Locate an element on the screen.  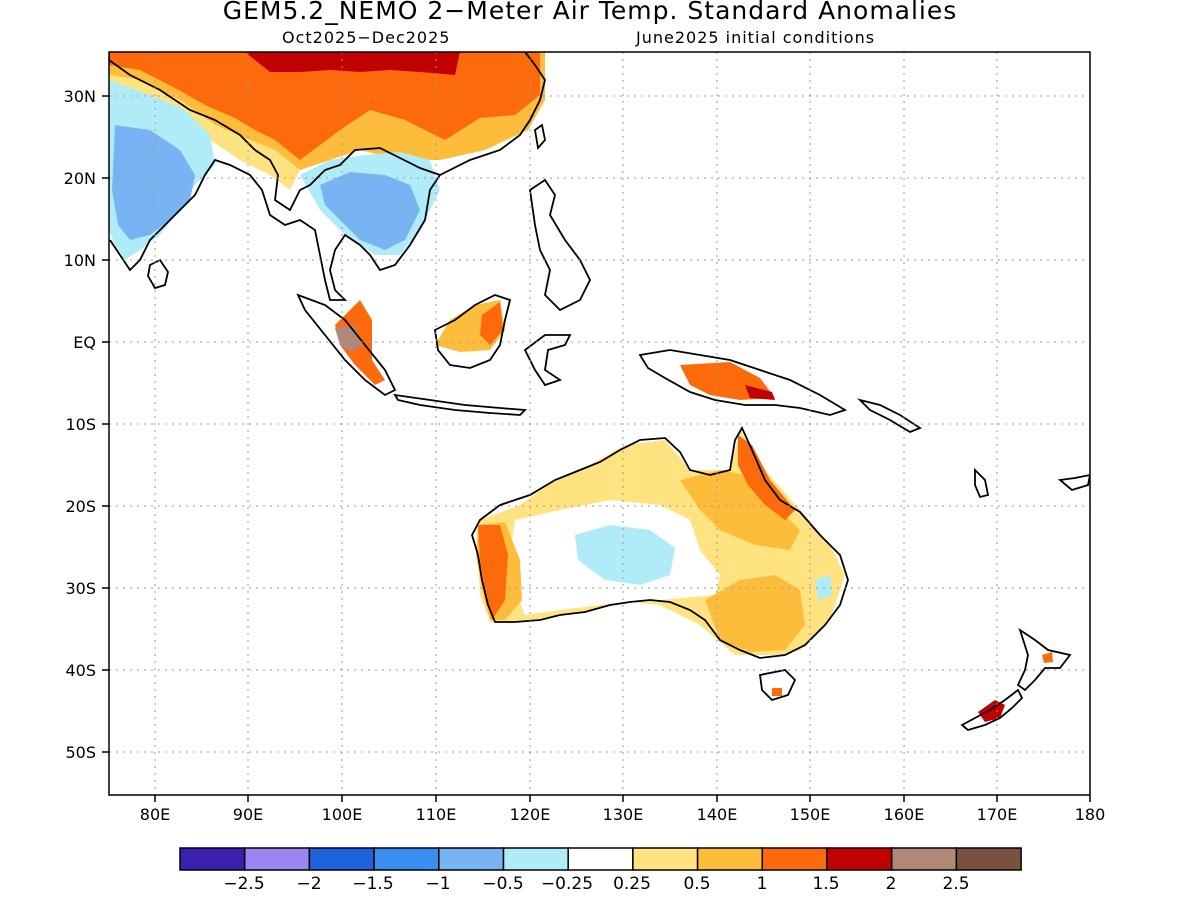
colorbar-label: 0.5 is located at coordinates (696, 884).